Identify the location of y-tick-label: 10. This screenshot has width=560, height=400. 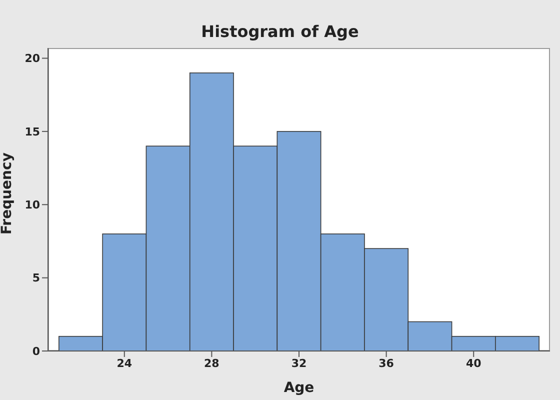
(32, 205).